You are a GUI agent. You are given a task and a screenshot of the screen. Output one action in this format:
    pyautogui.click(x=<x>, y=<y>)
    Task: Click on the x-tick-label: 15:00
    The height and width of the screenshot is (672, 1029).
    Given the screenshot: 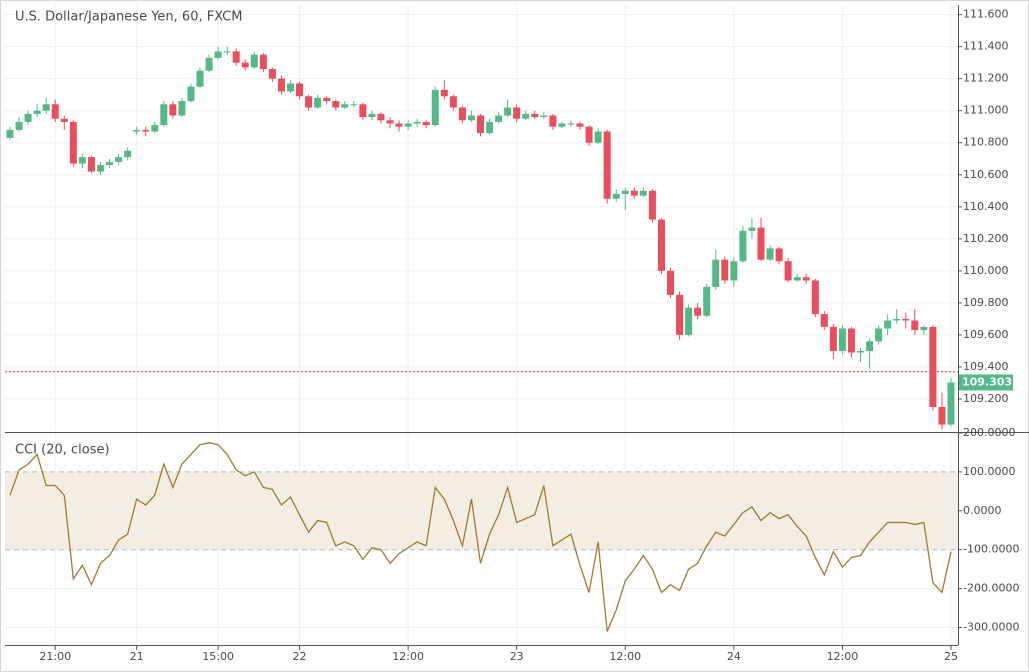 What is the action you would take?
    pyautogui.click(x=218, y=656)
    